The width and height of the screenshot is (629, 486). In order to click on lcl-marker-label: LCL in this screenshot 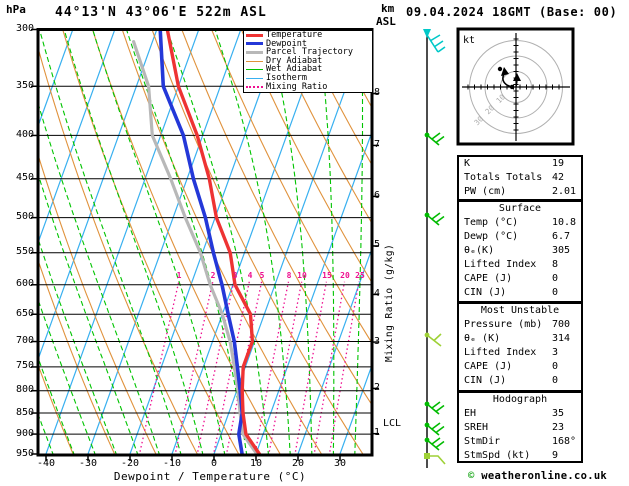, I will do `click(392, 423)`.